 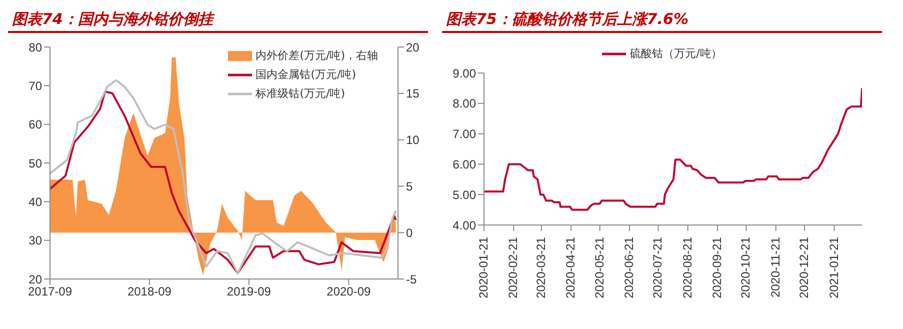 What do you see at coordinates (409, 186) in the screenshot?
I see `y2-tick-label: 5` at bounding box center [409, 186].